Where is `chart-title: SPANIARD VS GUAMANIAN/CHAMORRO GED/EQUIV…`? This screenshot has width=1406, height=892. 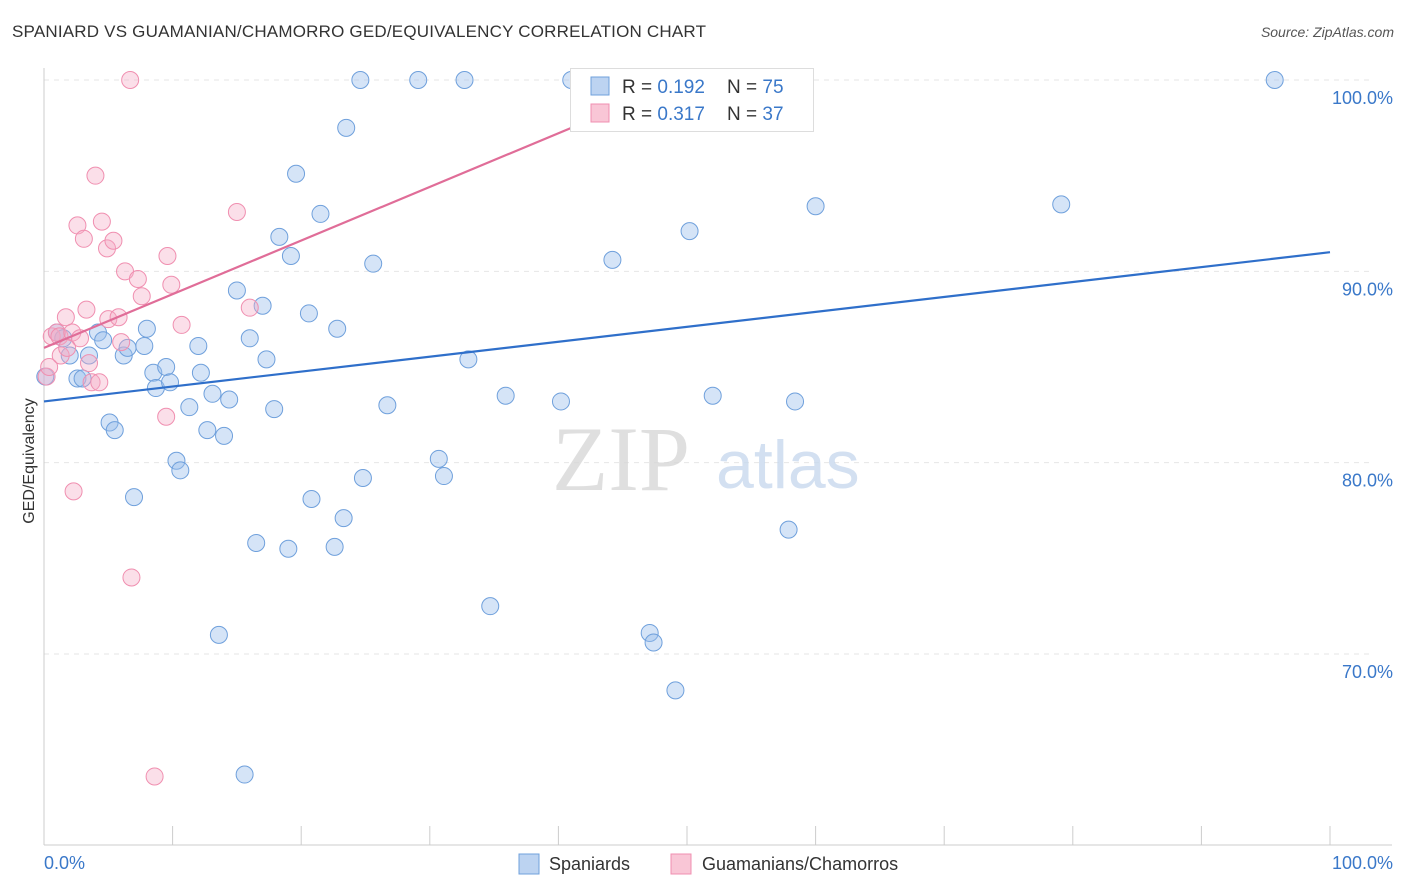
chart-title: SPANIARD VS GUAMANIAN/CHAMORRO GED/EQUIV… is located at coordinates (359, 31).